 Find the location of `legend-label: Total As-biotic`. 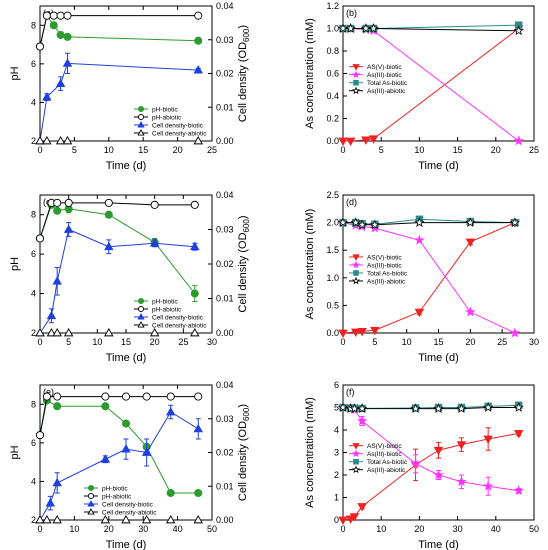

legend-label: Total As-biotic is located at coordinates (387, 462).